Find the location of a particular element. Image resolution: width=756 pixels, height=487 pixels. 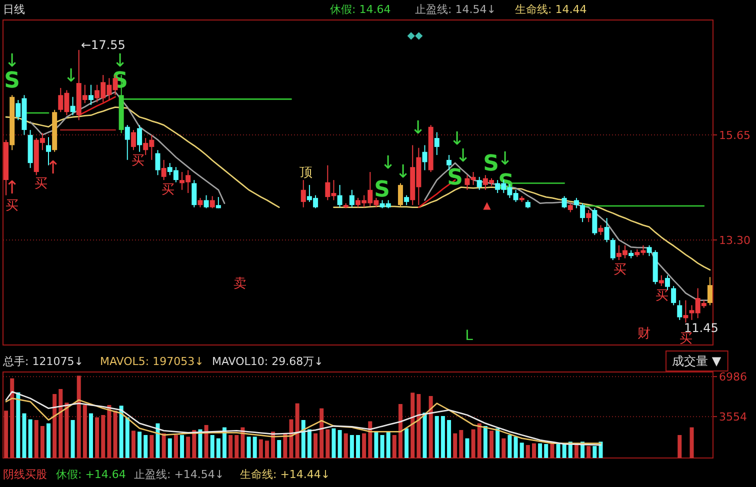

text: 生命线: 14.44 is located at coordinates (551, 9).